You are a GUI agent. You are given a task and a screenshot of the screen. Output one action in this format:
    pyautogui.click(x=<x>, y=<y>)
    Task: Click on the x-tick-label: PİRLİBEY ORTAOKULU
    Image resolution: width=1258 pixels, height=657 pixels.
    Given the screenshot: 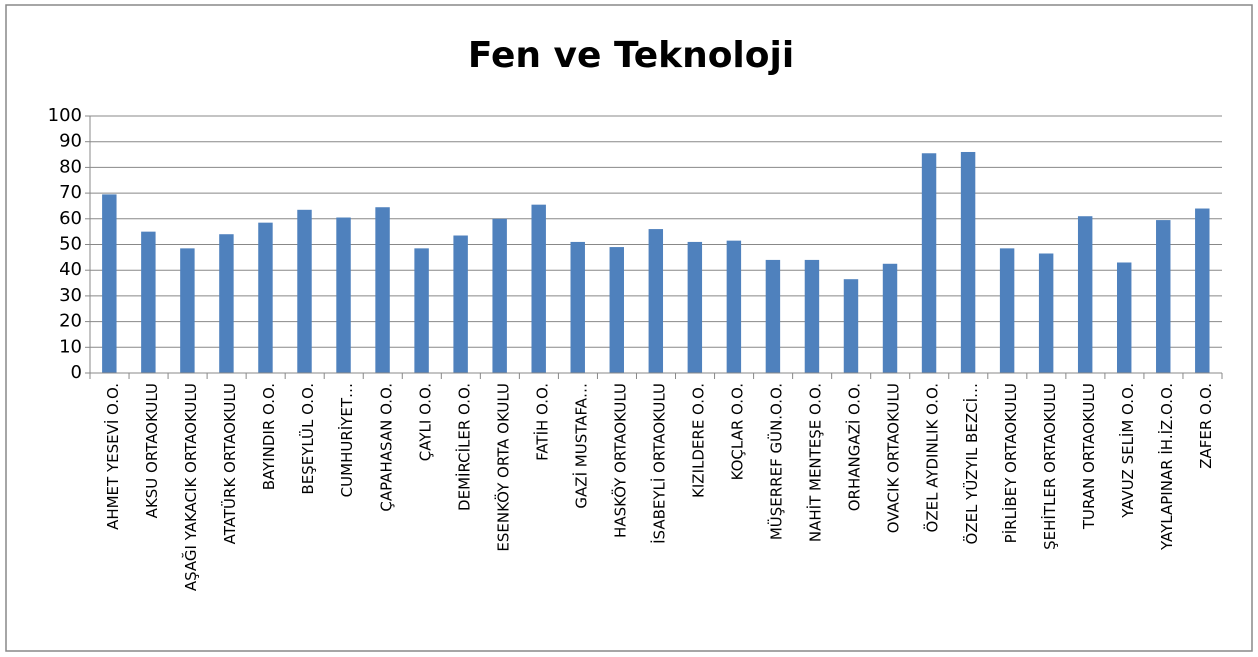 What is the action you would take?
    pyautogui.click(x=1010, y=463)
    